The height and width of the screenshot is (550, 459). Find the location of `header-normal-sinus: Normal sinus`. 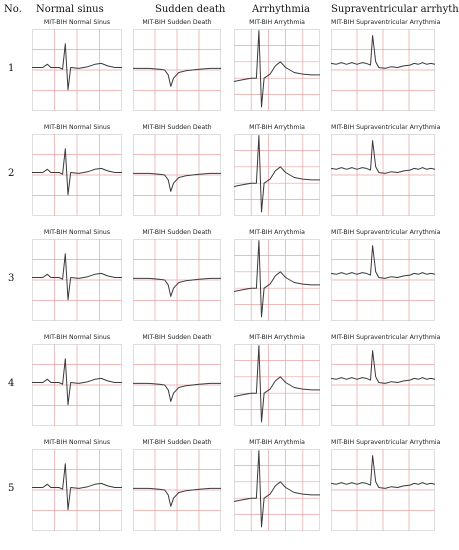

header-normal-sinus: Normal sinus is located at coordinates (70, 9).